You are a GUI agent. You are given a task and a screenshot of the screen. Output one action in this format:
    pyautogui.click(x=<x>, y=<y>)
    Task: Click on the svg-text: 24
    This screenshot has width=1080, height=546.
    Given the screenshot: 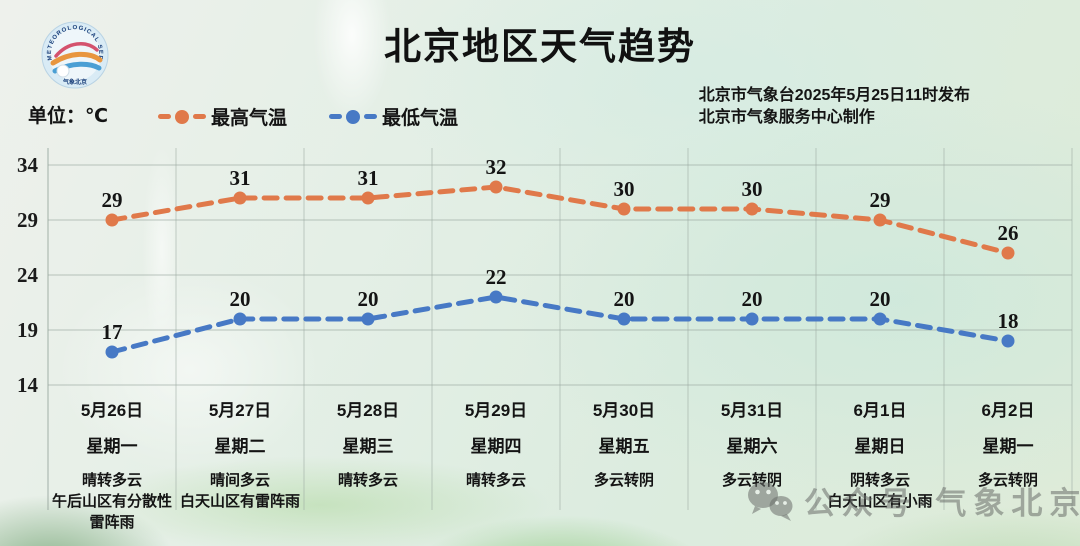 What is the action you would take?
    pyautogui.click(x=28, y=275)
    